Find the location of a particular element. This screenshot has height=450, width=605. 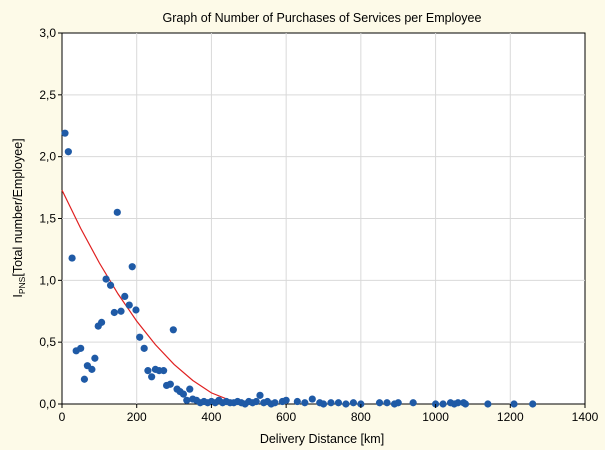

y-tick-label: 3,0 is located at coordinates (47, 33).